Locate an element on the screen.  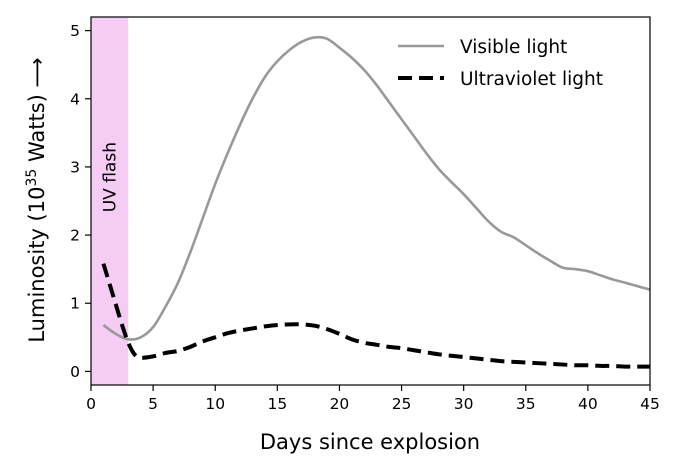
x-tick-label: 10 is located at coordinates (215, 404).